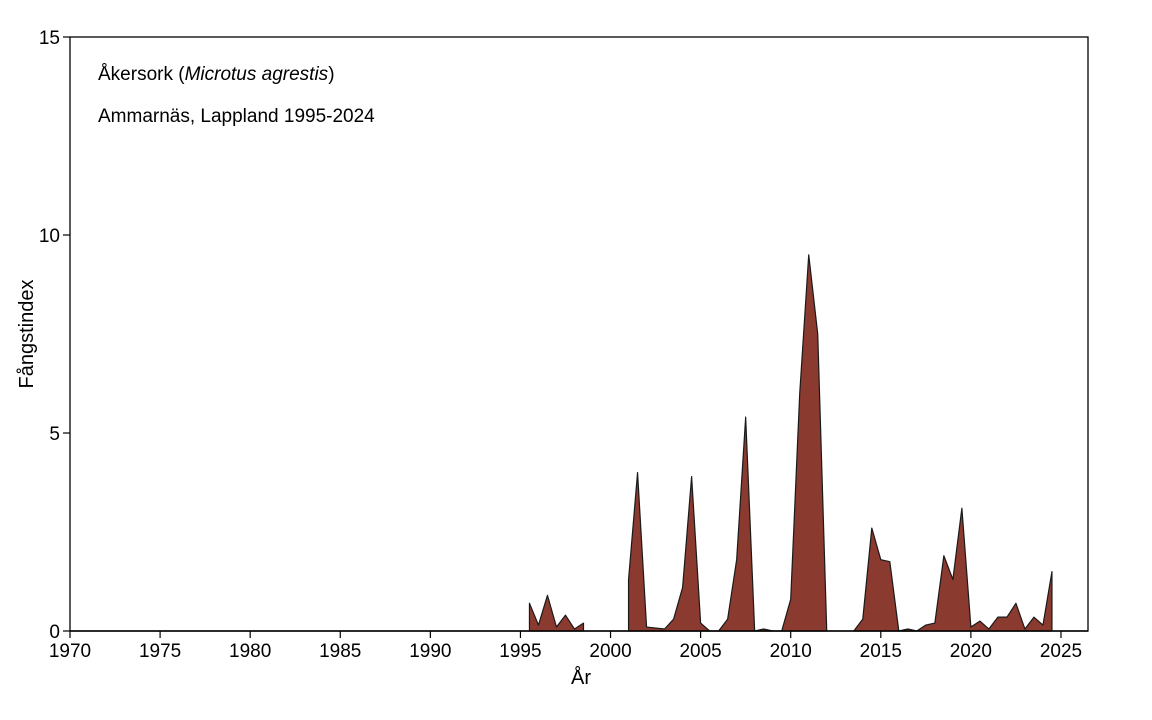 The height and width of the screenshot is (720, 1152). What do you see at coordinates (881, 651) in the screenshot?
I see `x-tick-label: 2015` at bounding box center [881, 651].